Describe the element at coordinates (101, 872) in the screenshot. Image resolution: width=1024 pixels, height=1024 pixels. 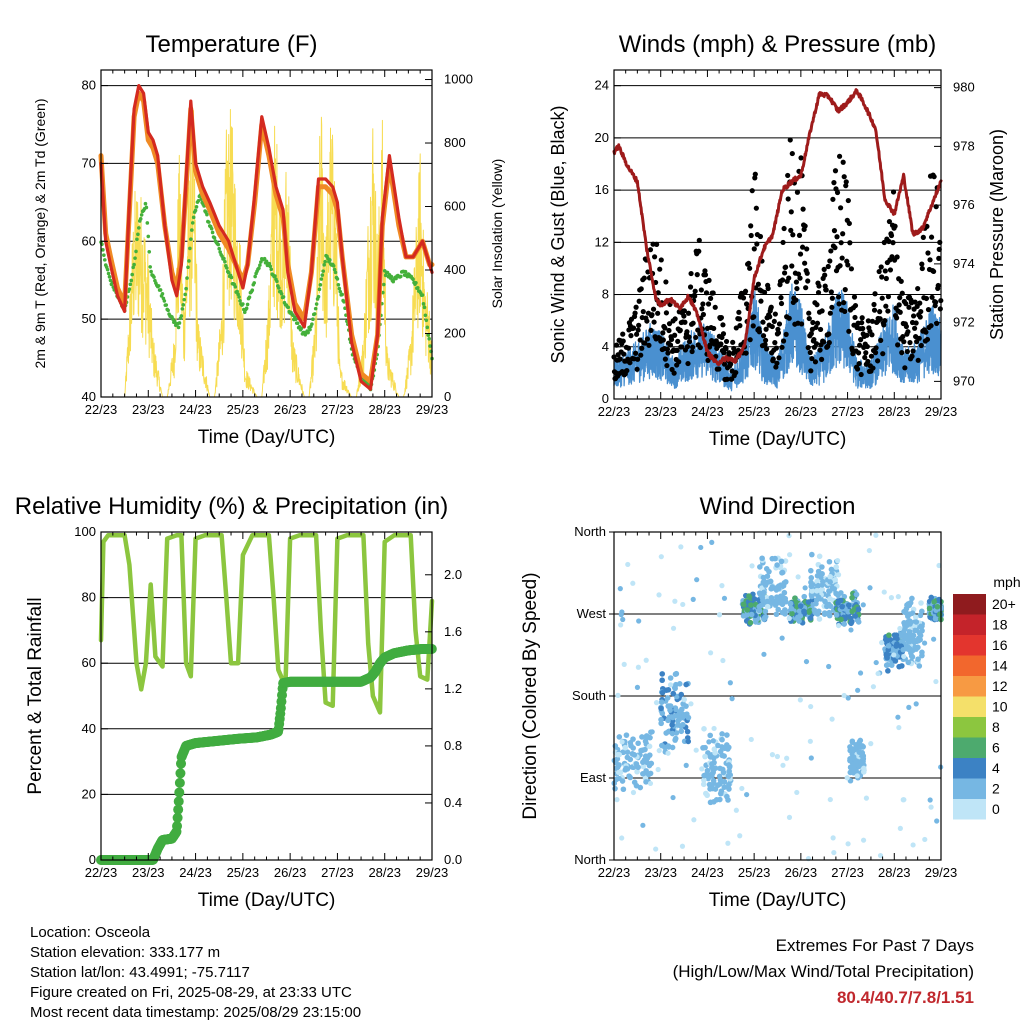
I see `x-tick-label: 22/23` at that location.